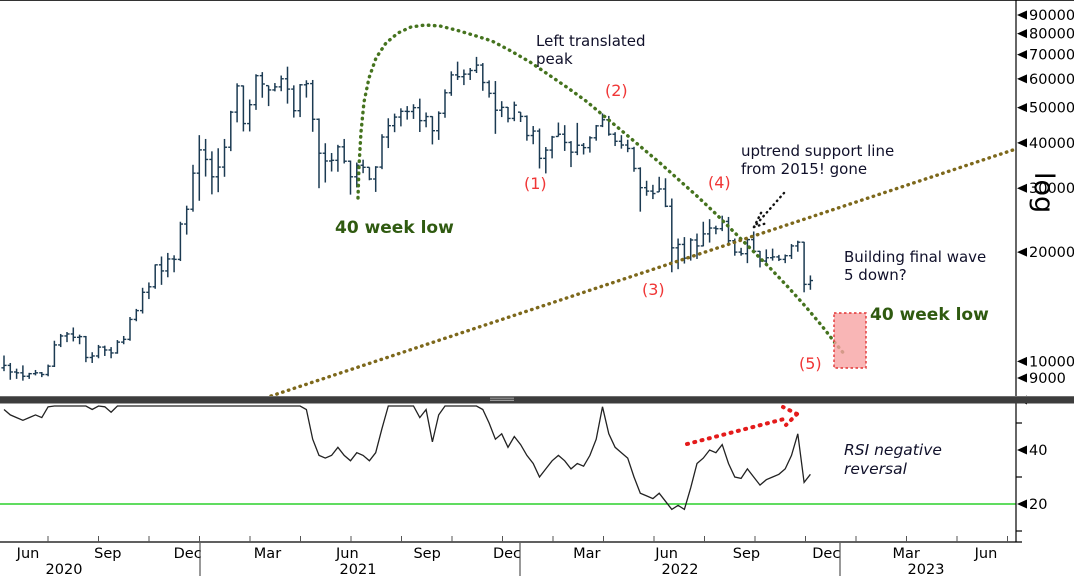  What do you see at coordinates (926, 569) in the screenshot?
I see `svg-text: 2023` at bounding box center [926, 569].